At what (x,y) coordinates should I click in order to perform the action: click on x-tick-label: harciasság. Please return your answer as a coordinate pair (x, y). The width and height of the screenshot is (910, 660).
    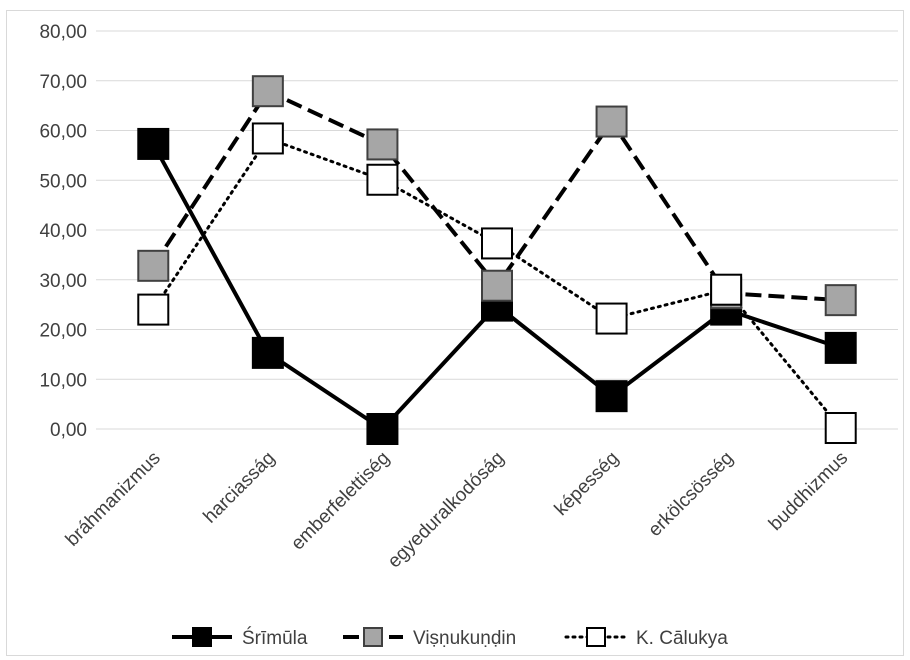
    Looking at the image, I should click on (240, 488).